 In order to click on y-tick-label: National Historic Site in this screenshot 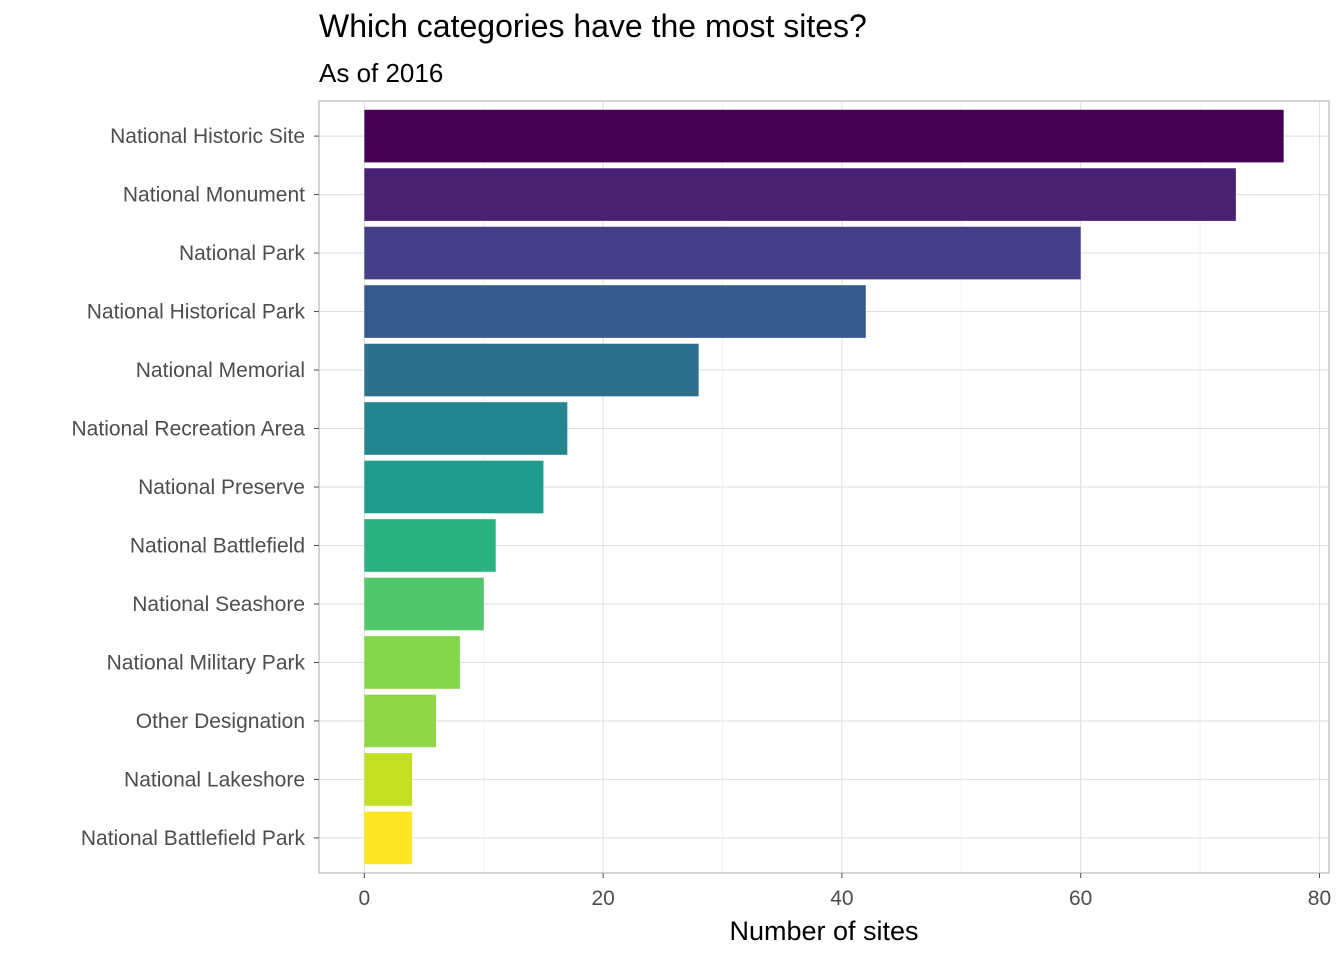, I will do `click(207, 136)`.